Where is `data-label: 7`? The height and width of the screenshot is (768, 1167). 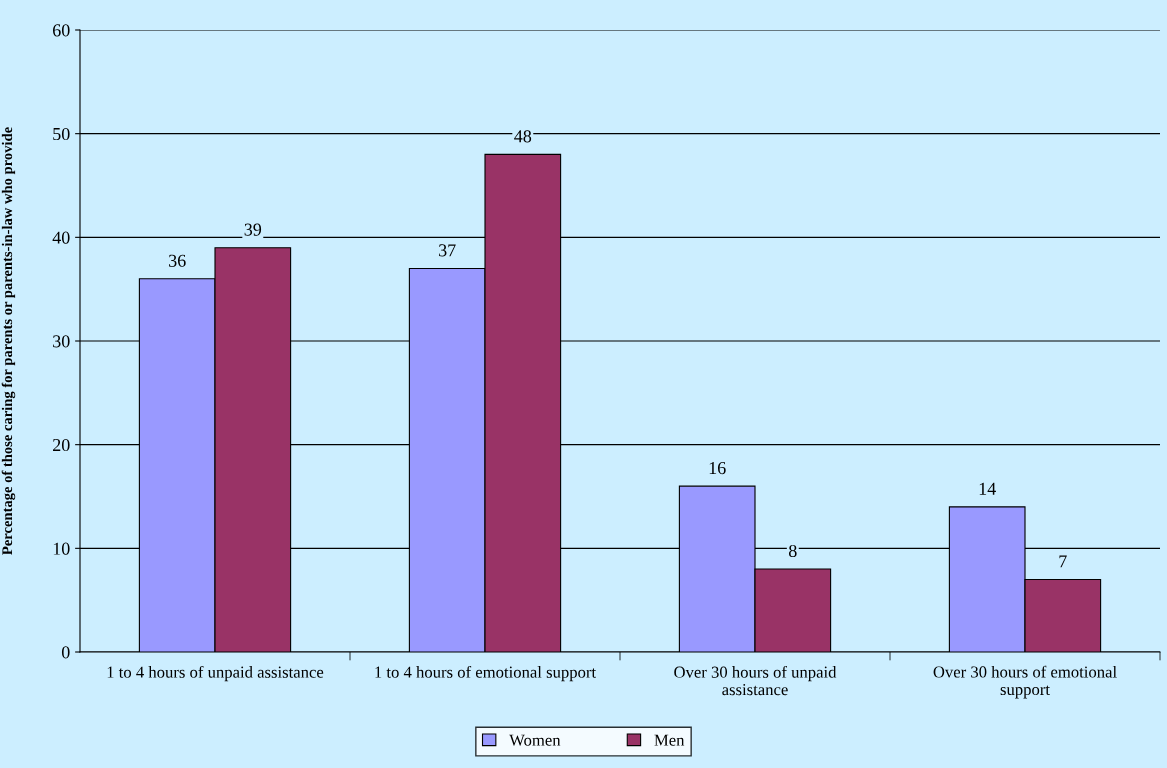 data-label: 7 is located at coordinates (1063, 561).